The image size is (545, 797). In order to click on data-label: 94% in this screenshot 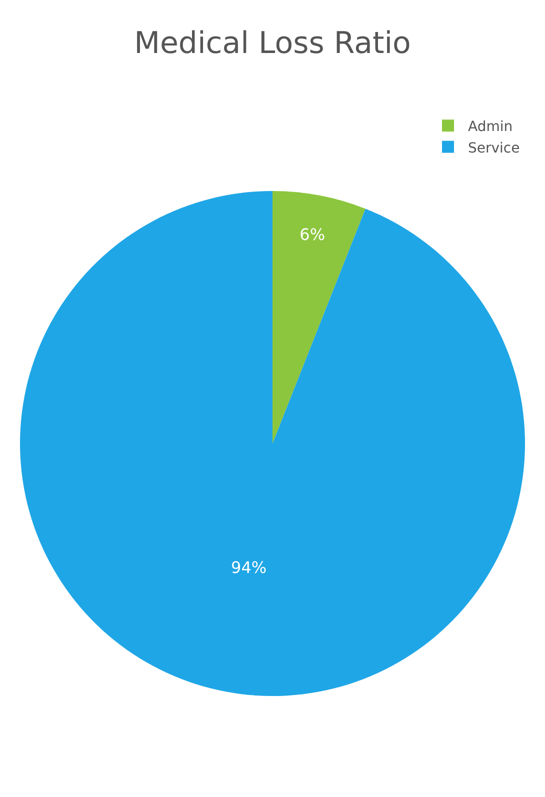, I will do `click(249, 568)`.